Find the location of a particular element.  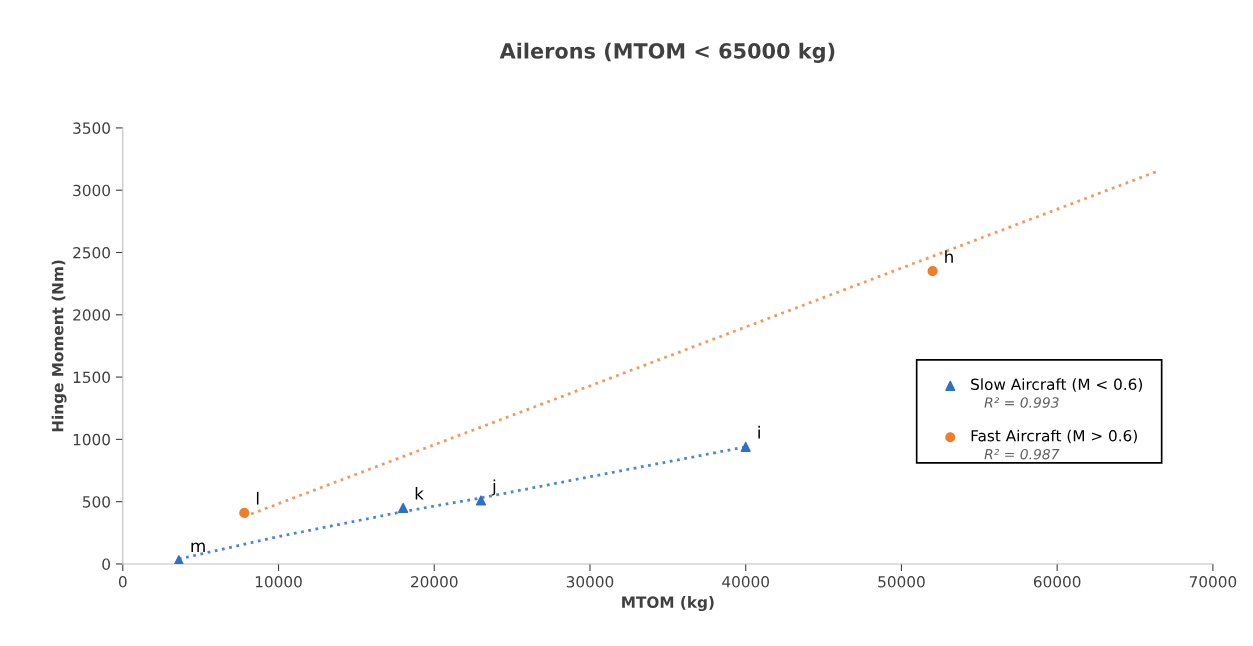

chart-title: Ailerons (MTOM < 65000 kg) is located at coordinates (667, 52).